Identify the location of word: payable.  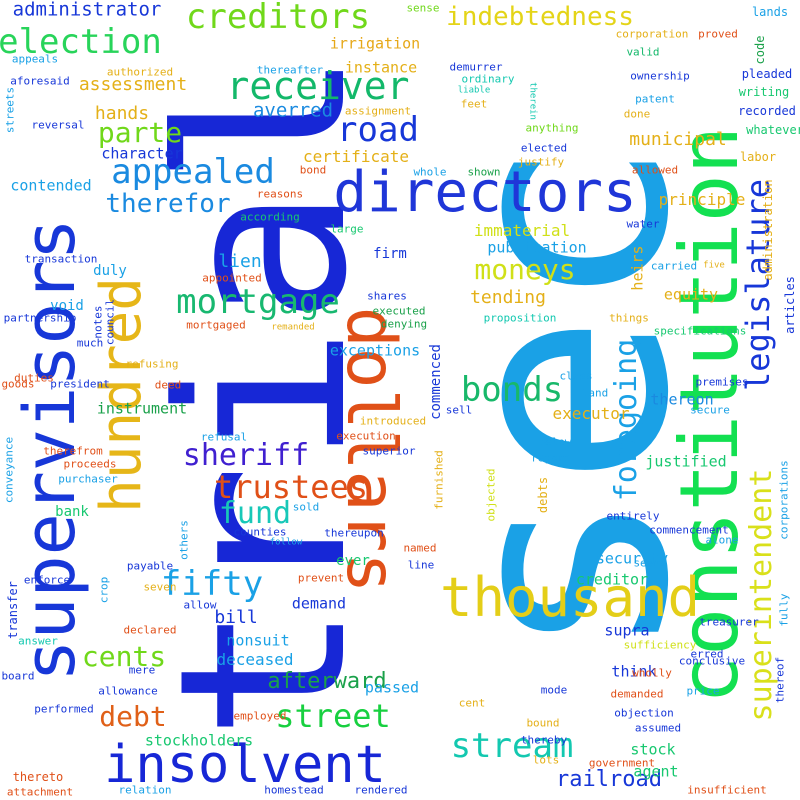
(150, 566).